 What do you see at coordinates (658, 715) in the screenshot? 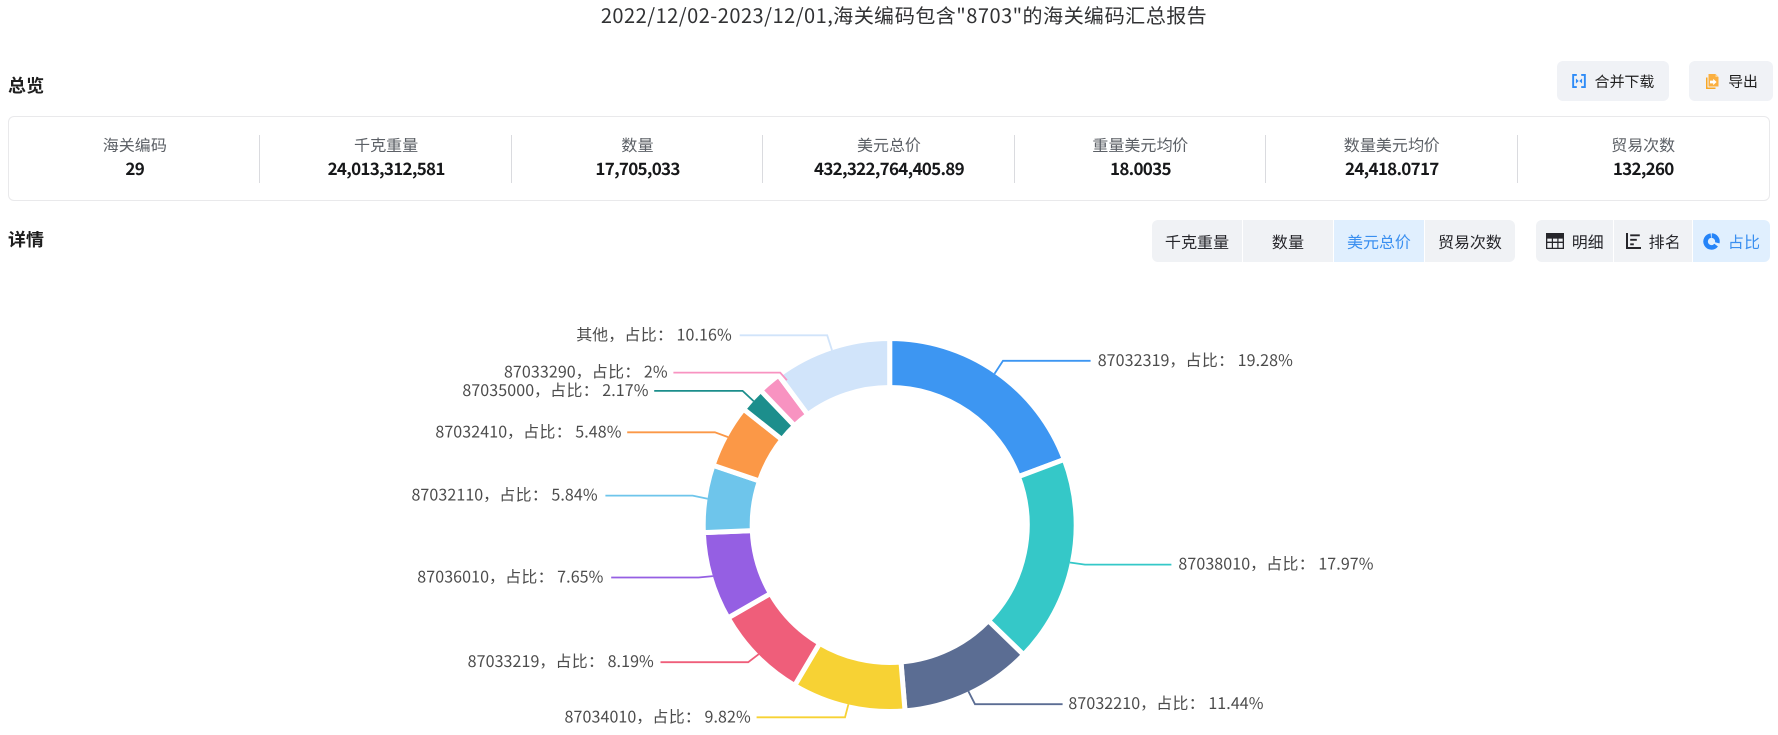
I see `svg-text: 87034010，占比： 9.82%` at bounding box center [658, 715].